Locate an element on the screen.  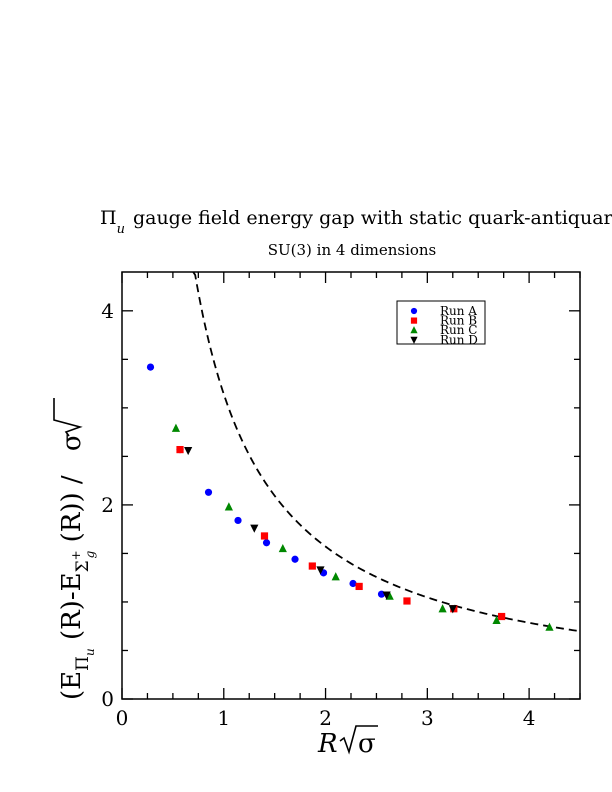
ylabel-sub2-sup: + is located at coordinates (76, 555).